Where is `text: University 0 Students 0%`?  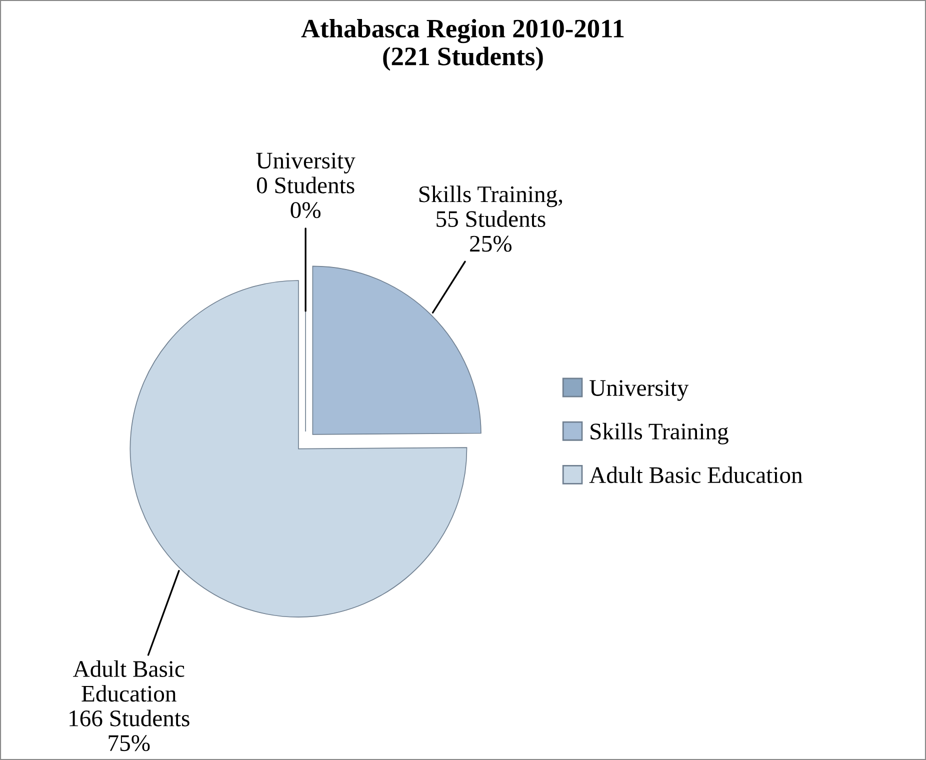 text: University 0 Students 0% is located at coordinates (306, 185).